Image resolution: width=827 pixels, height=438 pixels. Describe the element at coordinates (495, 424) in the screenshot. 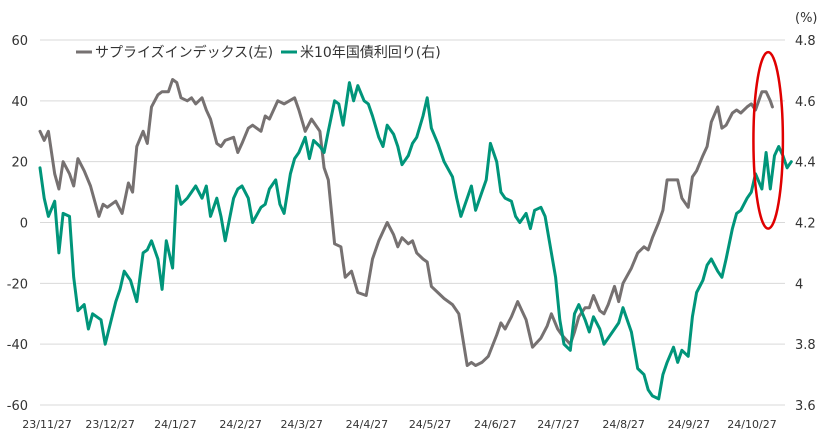

I see `x-tick-label: 24/6/27` at that location.